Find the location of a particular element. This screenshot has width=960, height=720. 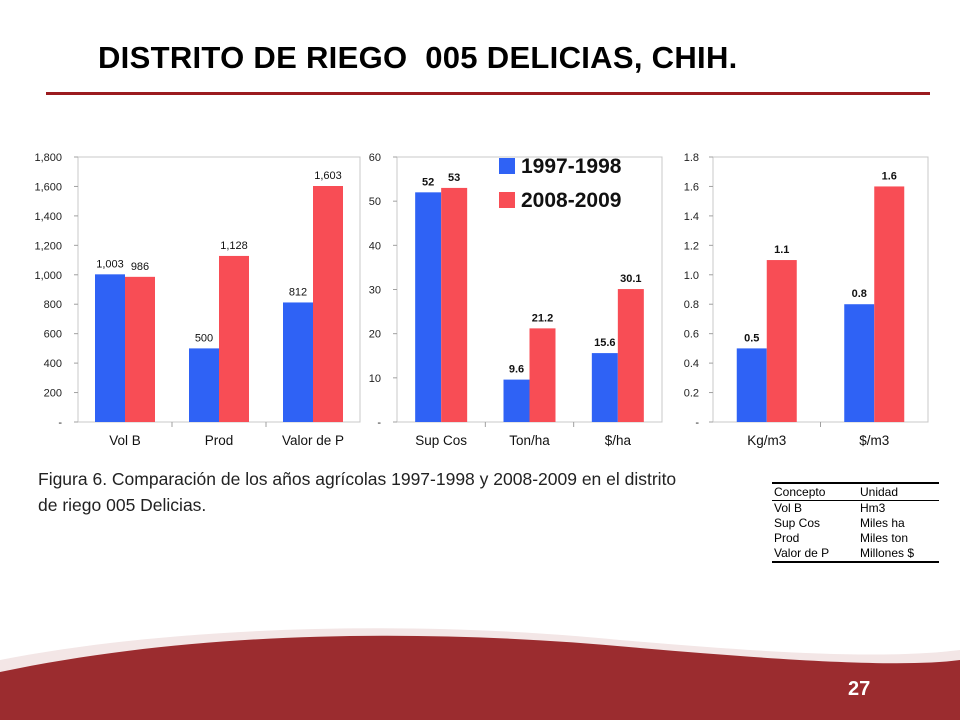

units-cell: Hm3 is located at coordinates (873, 508).